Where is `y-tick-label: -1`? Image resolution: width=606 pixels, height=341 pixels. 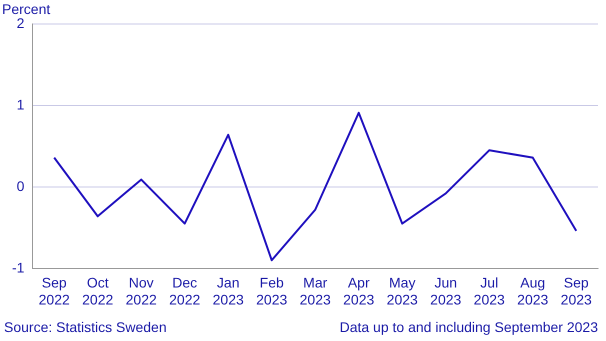 y-tick-label: -1 is located at coordinates (18, 267).